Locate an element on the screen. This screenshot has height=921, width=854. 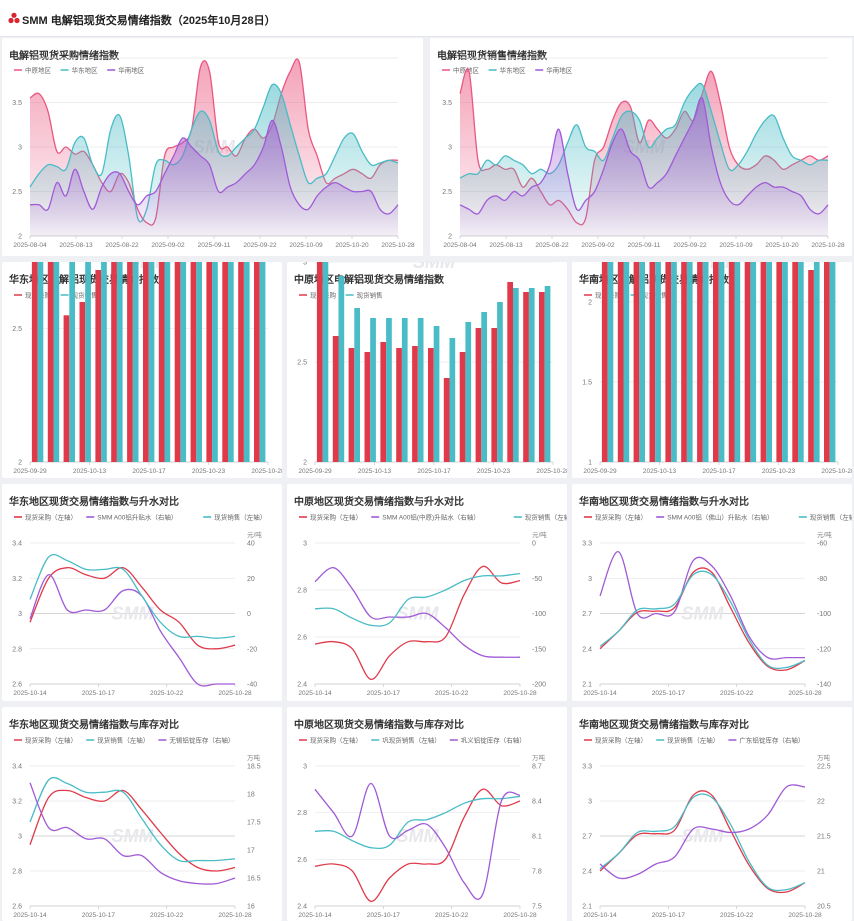
chart-legend: 中原地区 华东地区 华南地区 is located at coordinates (79, 70).